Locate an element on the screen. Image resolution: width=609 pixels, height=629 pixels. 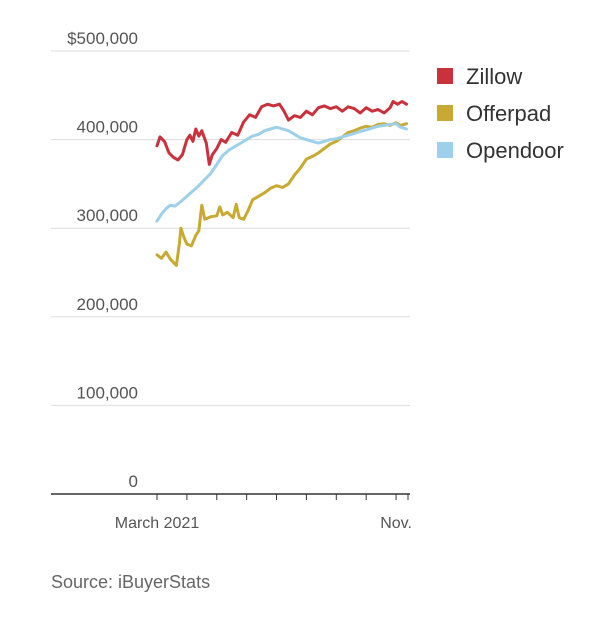
source-note: Source: iBuyerStats is located at coordinates (131, 582).